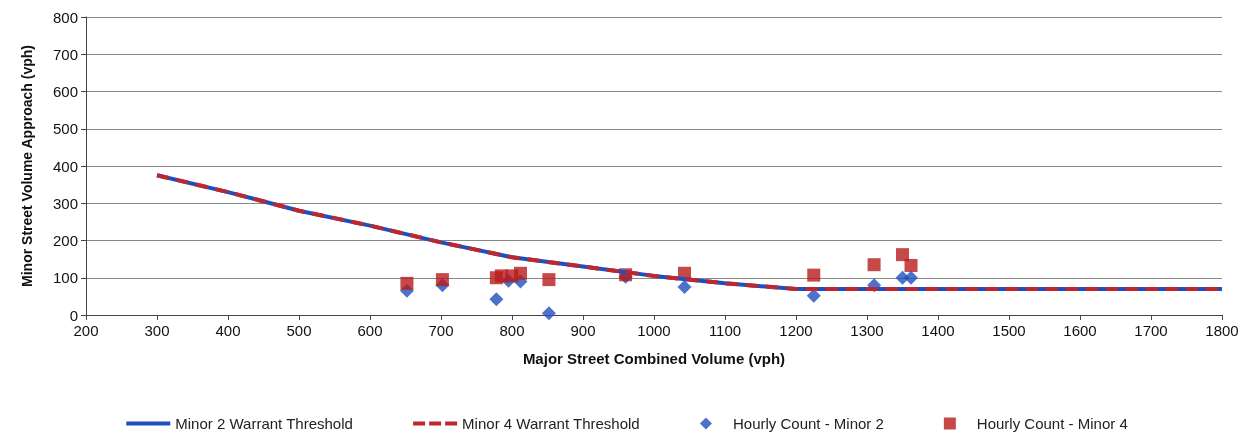  What do you see at coordinates (299, 330) in the screenshot?
I see `x-tick-label: 500` at bounding box center [299, 330].